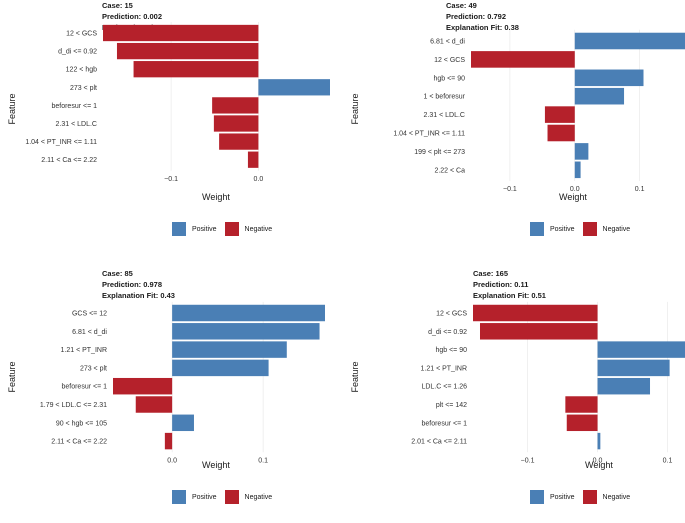  Describe the element at coordinates (117, 5) in the screenshot. I see `case-label: Case: 15` at that location.